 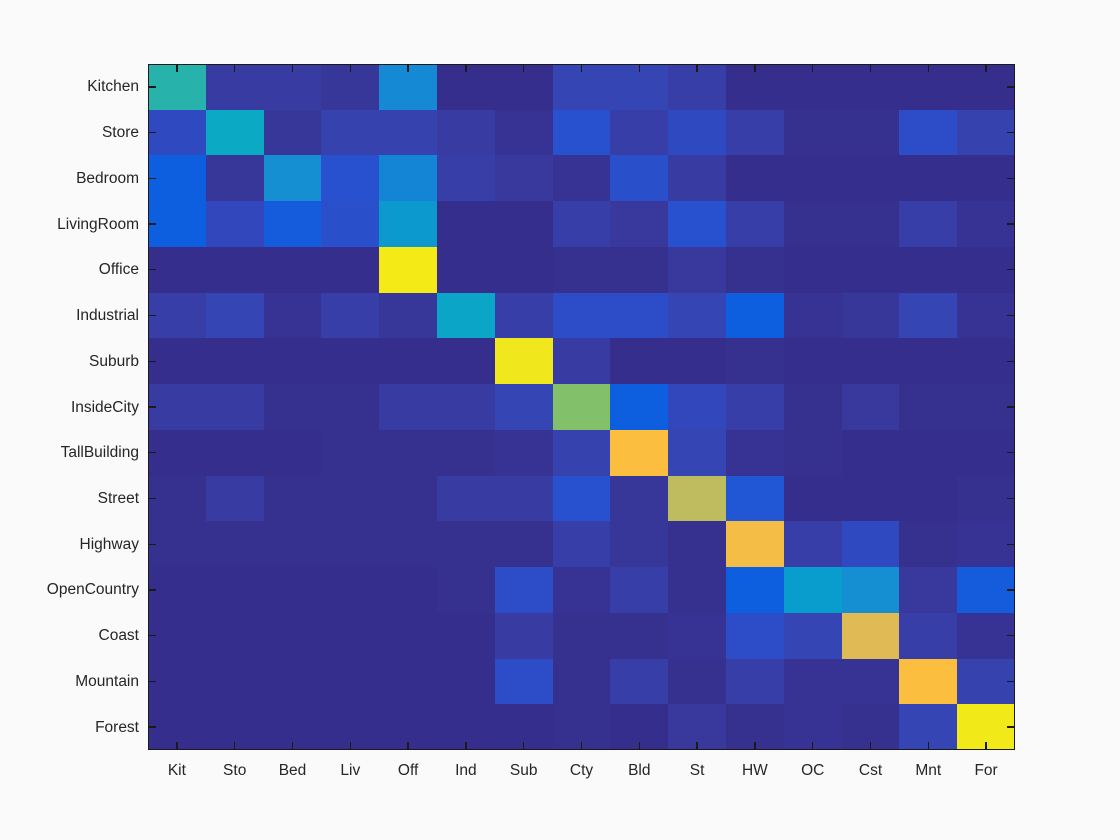 What do you see at coordinates (176, 770) in the screenshot?
I see `x-axis-label: Kit` at bounding box center [176, 770].